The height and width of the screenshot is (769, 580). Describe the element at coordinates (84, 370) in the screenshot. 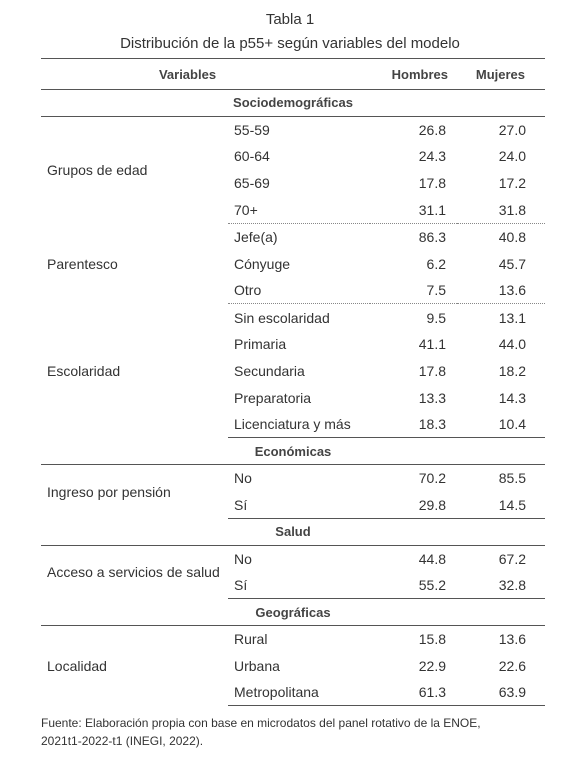

I see `variable-label: Escolaridad` at that location.